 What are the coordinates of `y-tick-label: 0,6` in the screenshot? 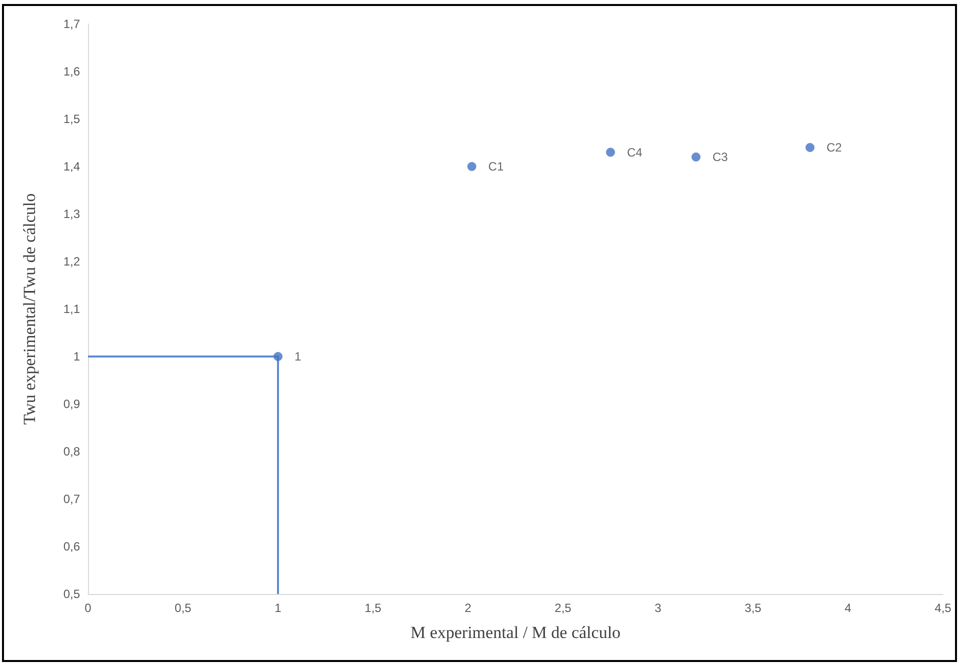 It's located at (71, 547).